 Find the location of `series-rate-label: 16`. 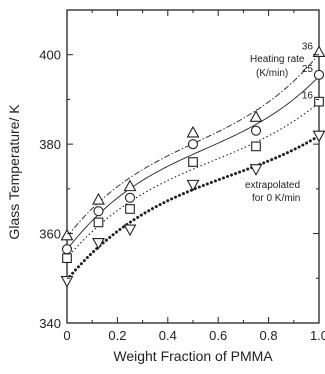

series-rate-label: 16 is located at coordinates (308, 96).